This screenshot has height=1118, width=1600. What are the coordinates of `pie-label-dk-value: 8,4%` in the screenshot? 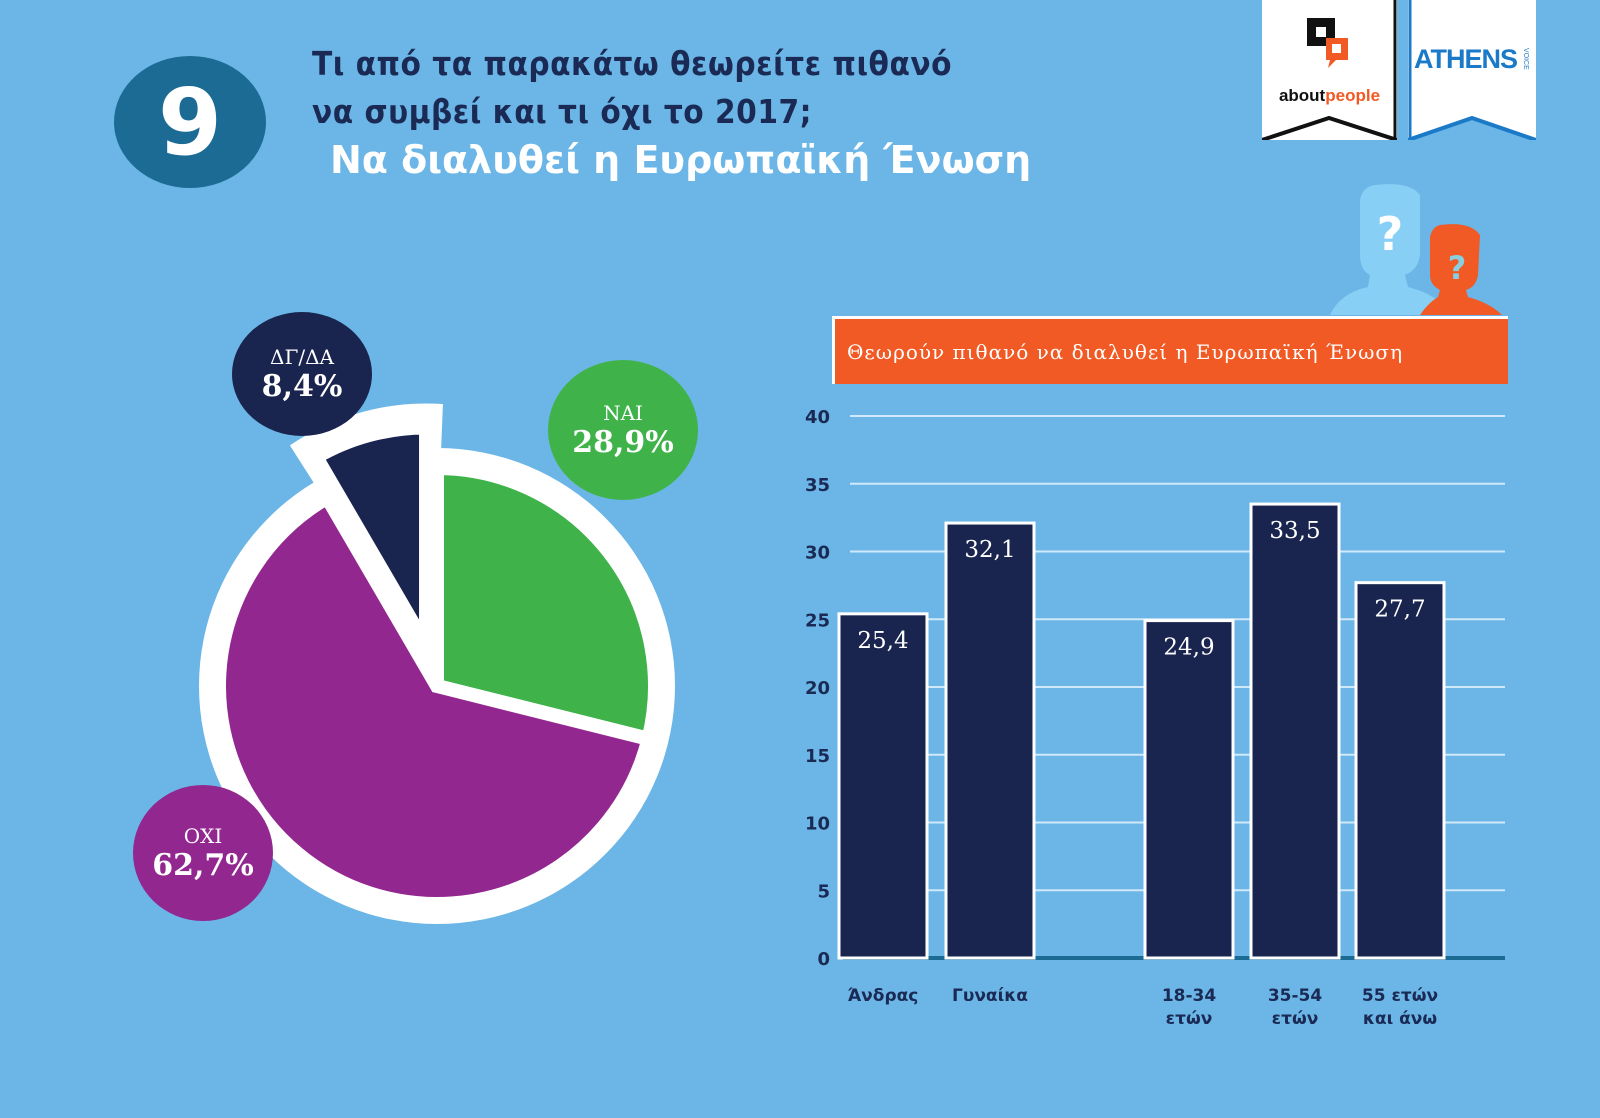 It's located at (302, 386).